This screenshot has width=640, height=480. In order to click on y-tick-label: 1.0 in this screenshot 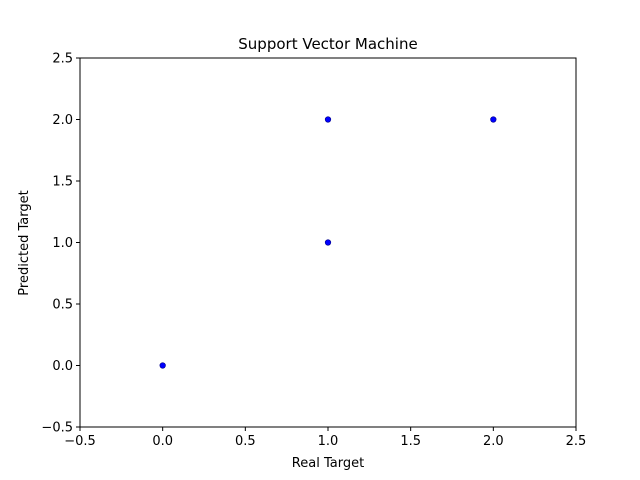, I will do `click(62, 243)`.